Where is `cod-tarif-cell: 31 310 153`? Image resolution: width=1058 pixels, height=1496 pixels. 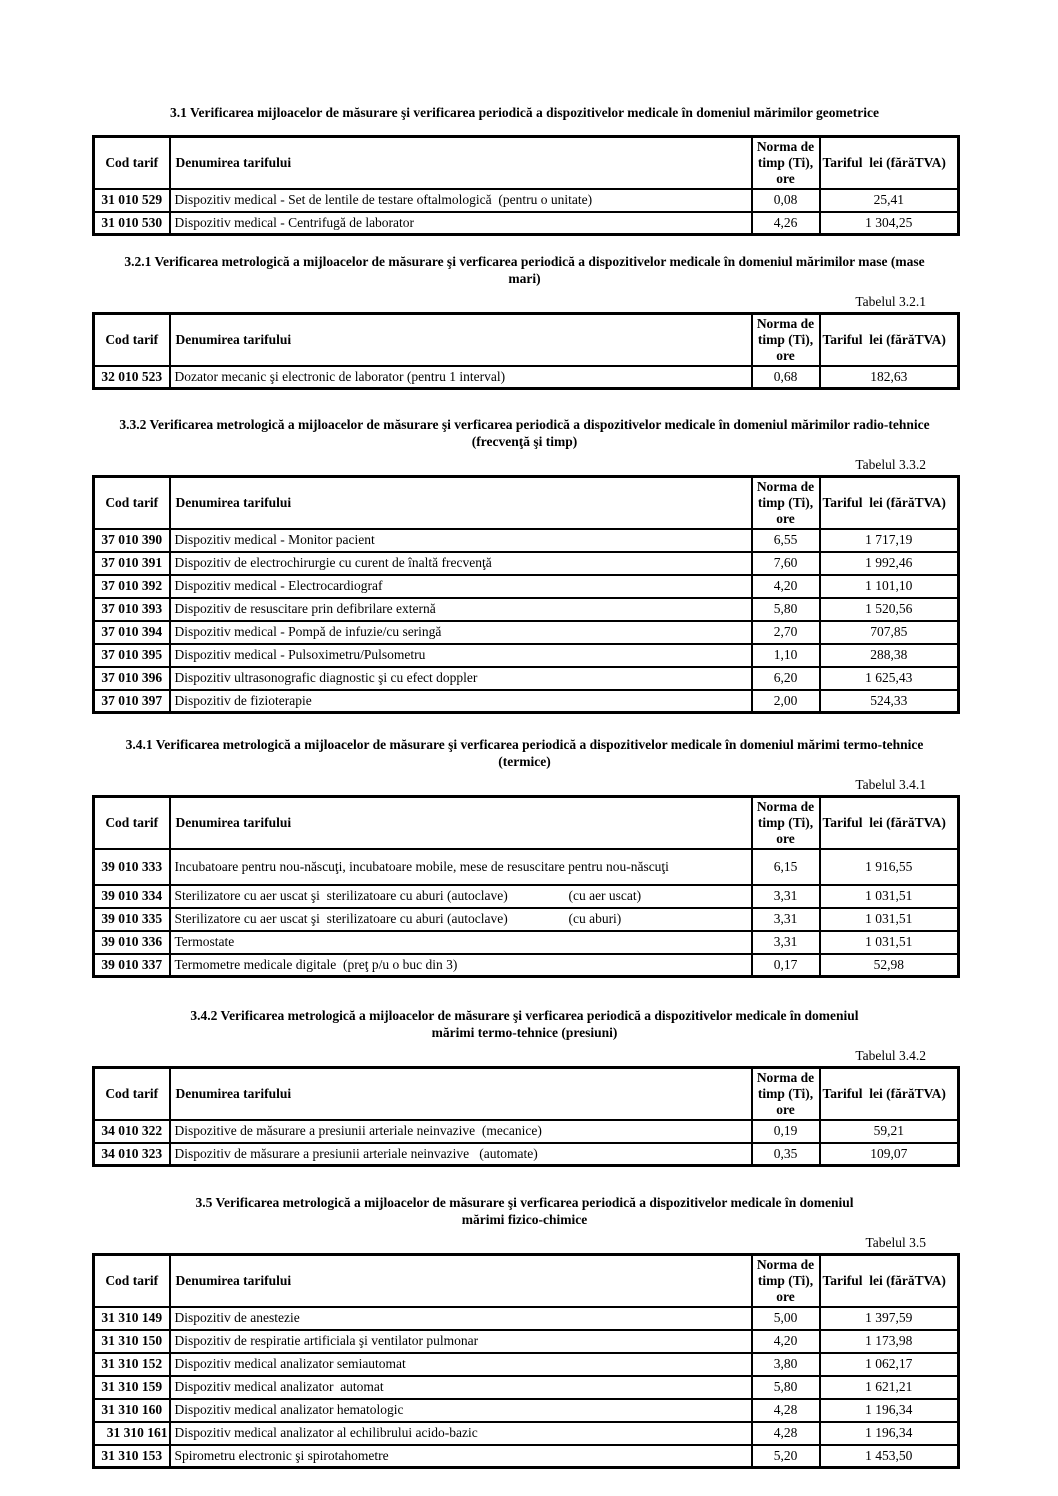 cod-tarif-cell: 31 310 153 is located at coordinates (131, 1456).